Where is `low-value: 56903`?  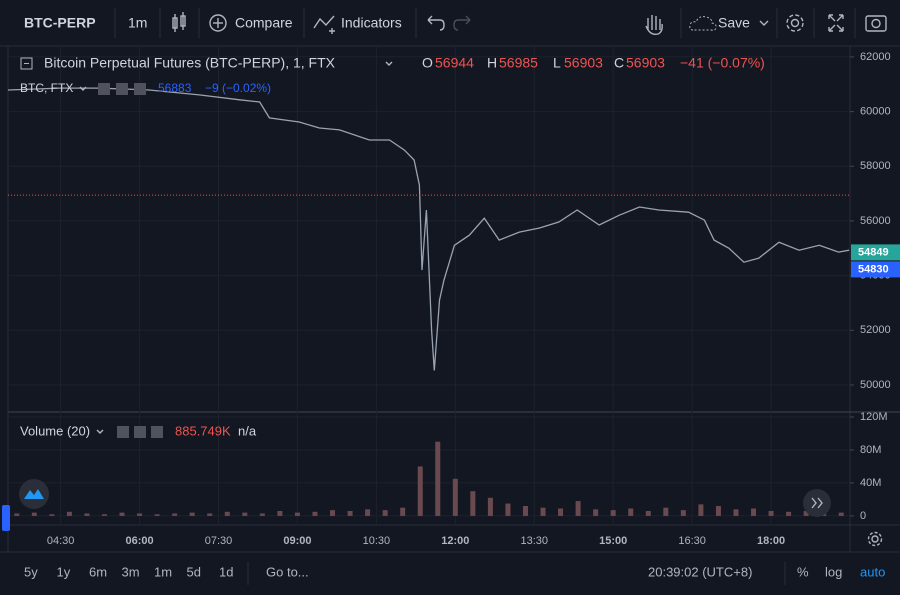
low-value: 56903 is located at coordinates (583, 63).